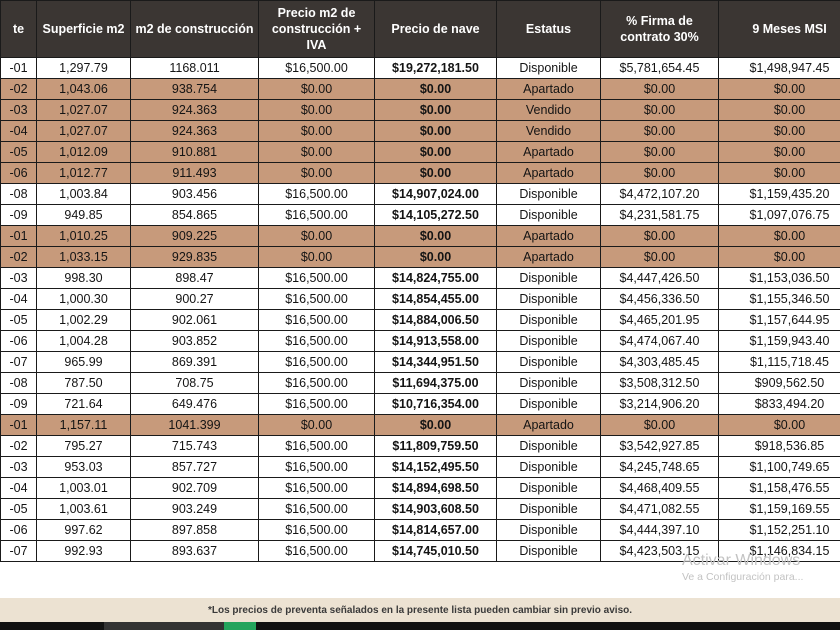 The height and width of the screenshot is (630, 840). Describe the element at coordinates (420, 626) in the screenshot. I see `sheet-tab-bar` at that location.